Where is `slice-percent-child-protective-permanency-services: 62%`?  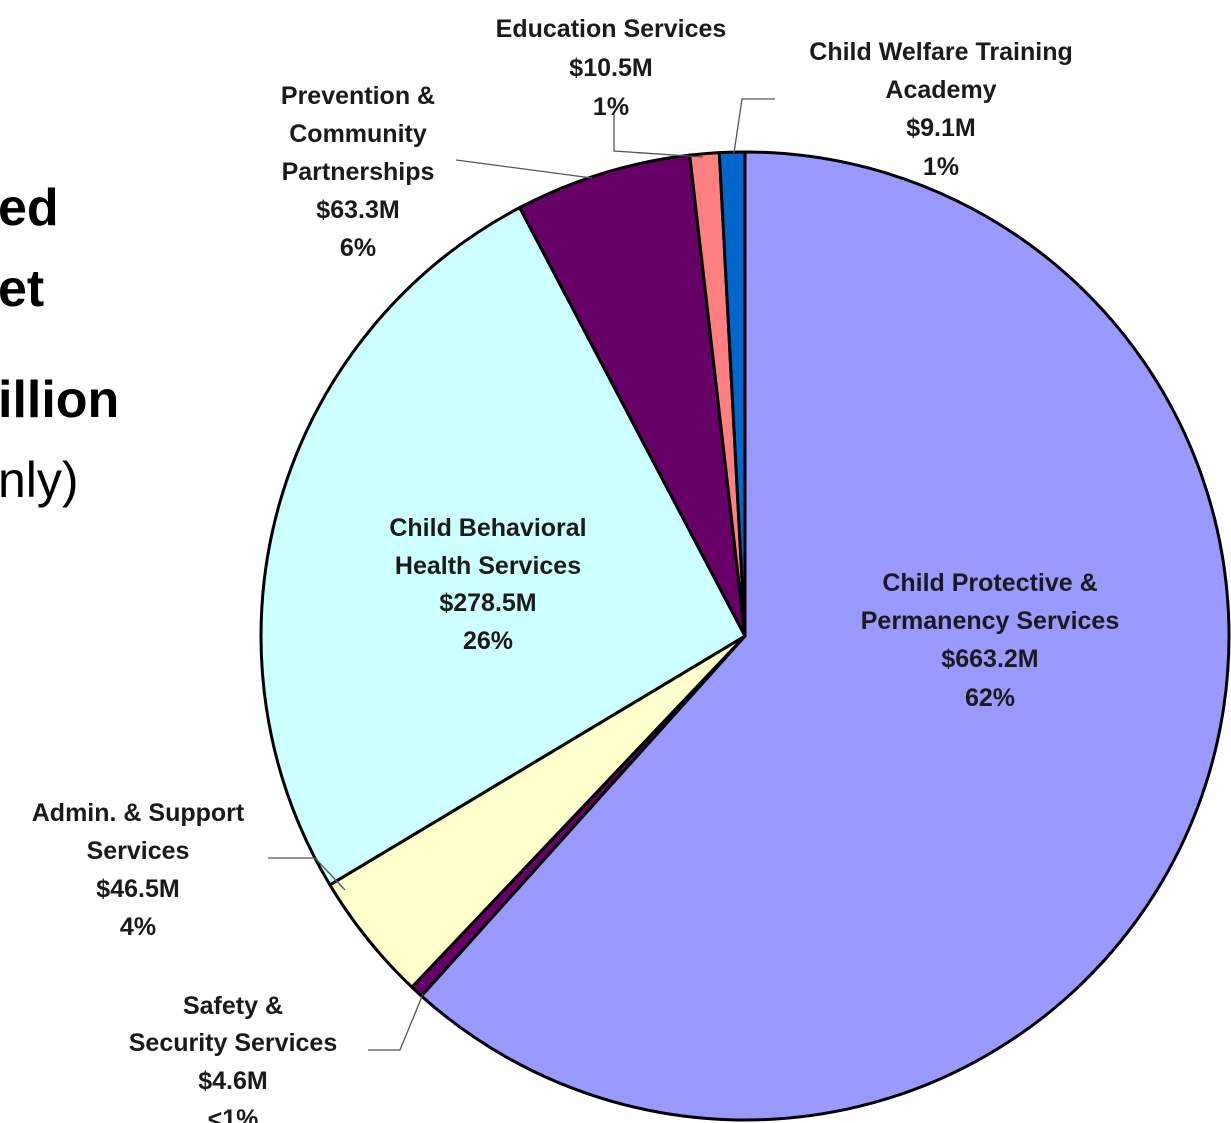 slice-percent-child-protective-permanency-services: 62% is located at coordinates (990, 698).